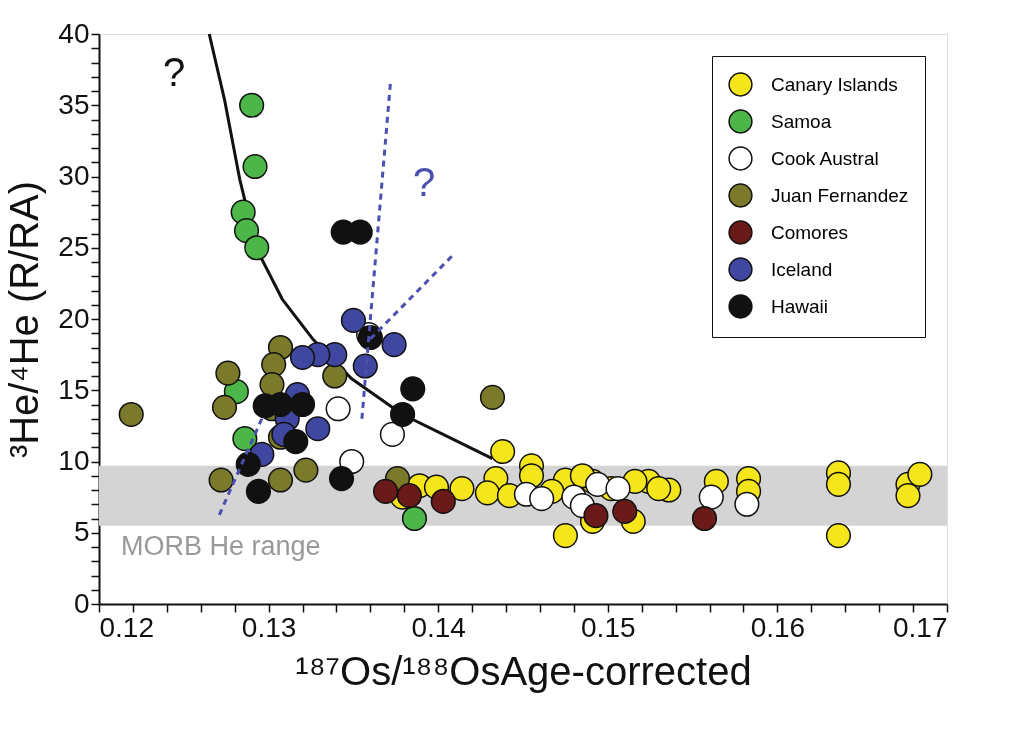 This screenshot has width=1021, height=742. I want to click on legend-label: Cook Austral, so click(825, 158).